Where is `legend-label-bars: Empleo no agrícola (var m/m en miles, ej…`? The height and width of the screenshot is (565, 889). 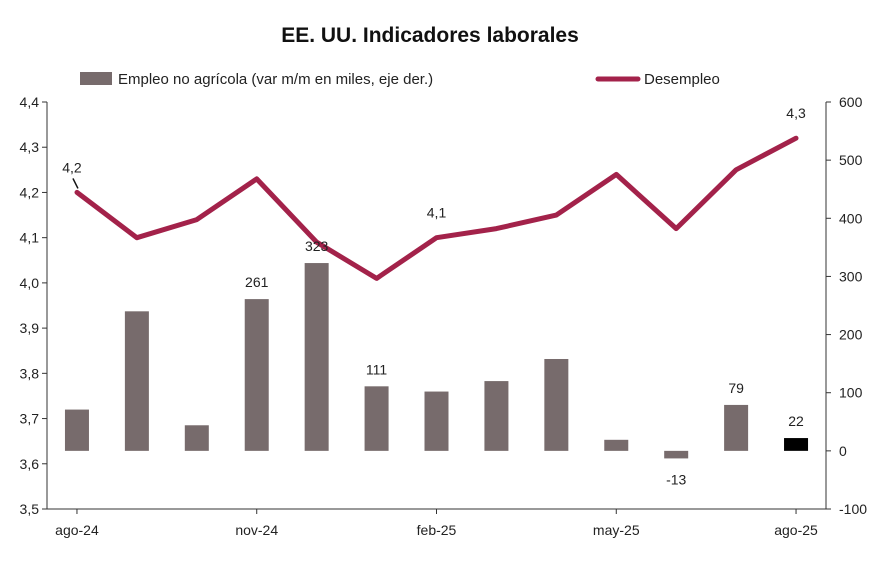 legend-label-bars: Empleo no agrícola (var m/m en miles, ej… is located at coordinates (275, 79).